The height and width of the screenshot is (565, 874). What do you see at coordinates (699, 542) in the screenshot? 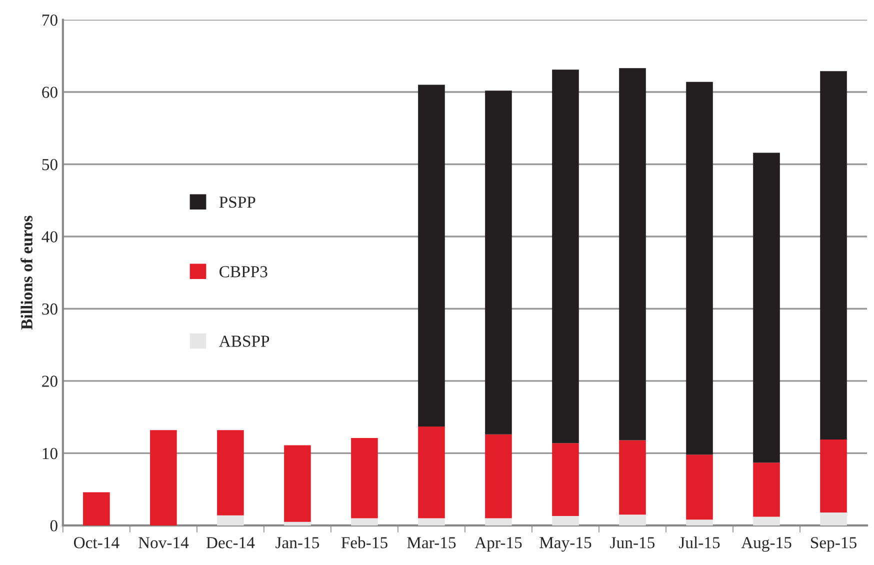
I see `x-tick-label: Jul-15` at bounding box center [699, 542].